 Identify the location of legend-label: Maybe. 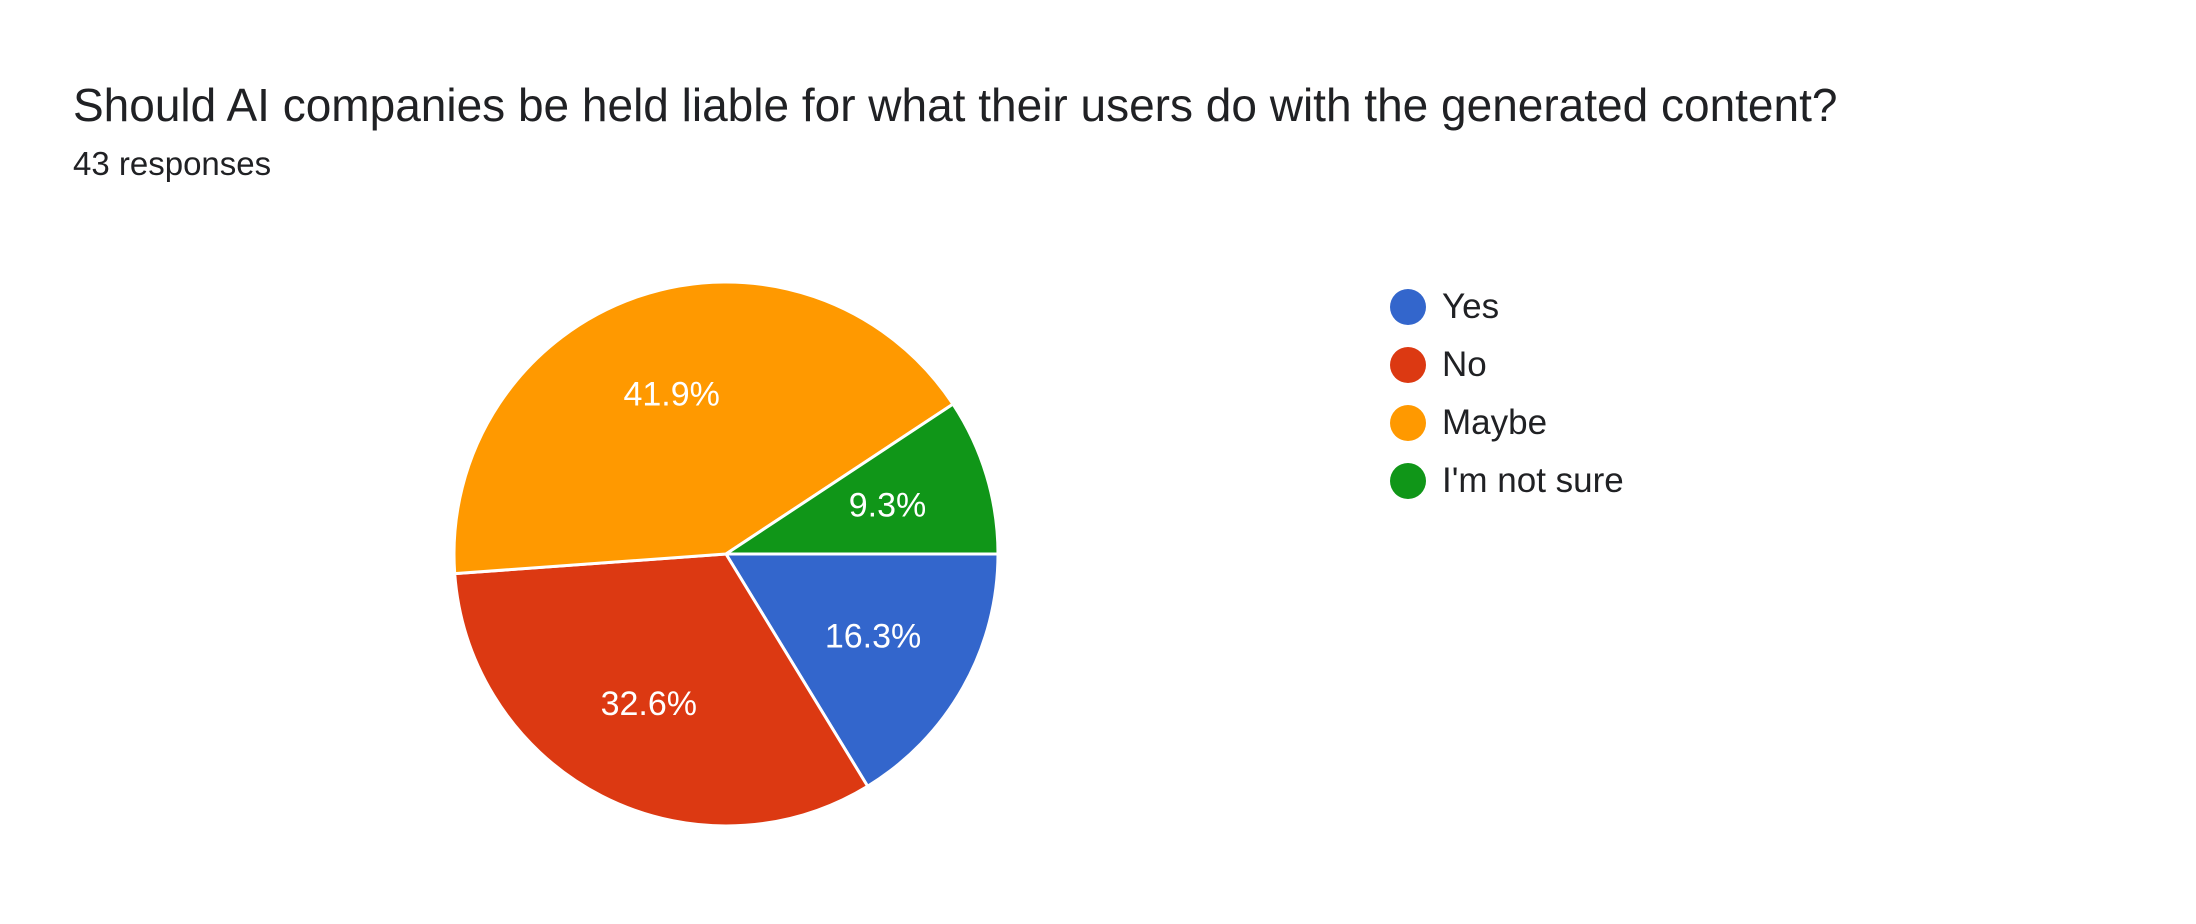
(1495, 422).